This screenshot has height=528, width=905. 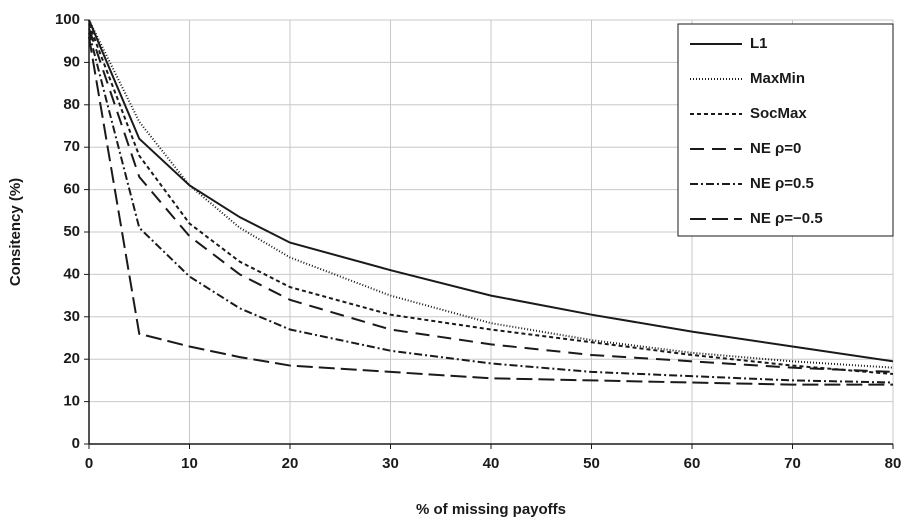 What do you see at coordinates (71, 401) in the screenshot?
I see `y-tick-label: 10` at bounding box center [71, 401].